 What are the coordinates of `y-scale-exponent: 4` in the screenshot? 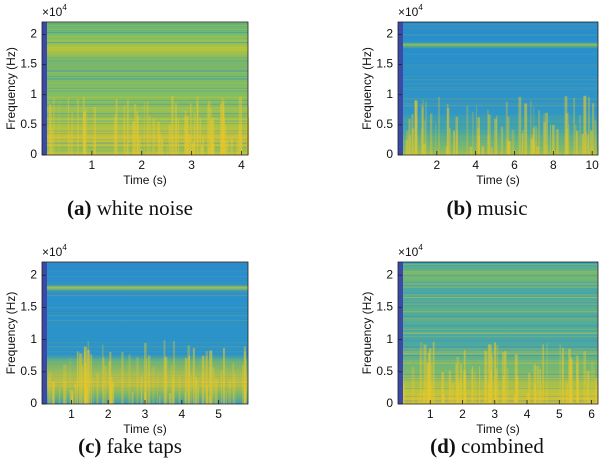 It's located at (420, 247).